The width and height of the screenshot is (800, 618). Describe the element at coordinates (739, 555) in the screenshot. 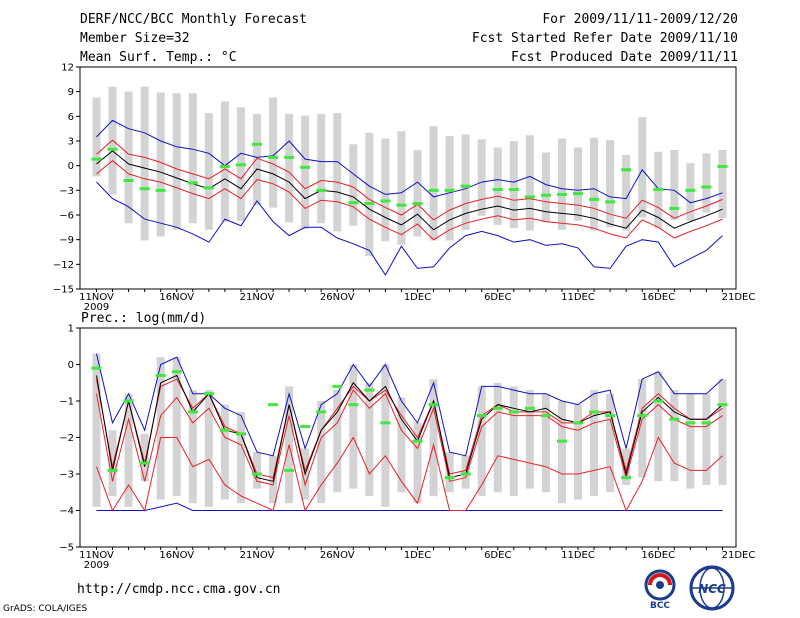

I see `x-tick-label: 21DEC` at that location.